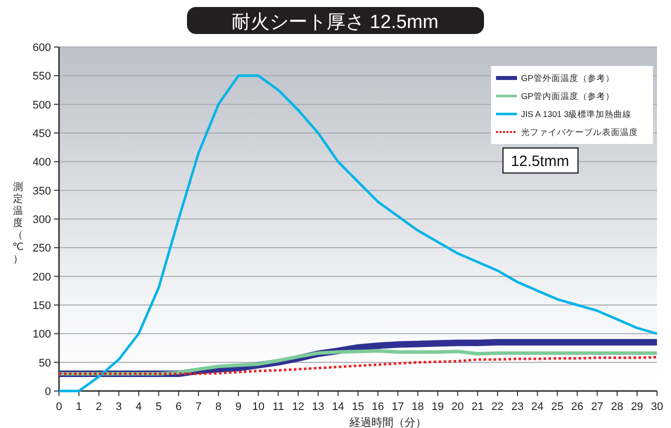  I want to click on x-tick-label: 15, so click(358, 407).